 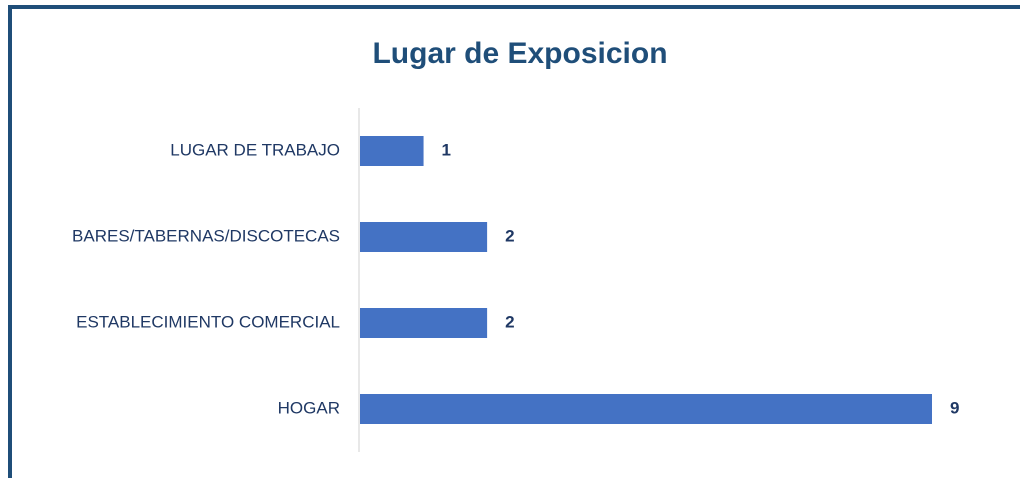 What do you see at coordinates (519, 53) in the screenshot?
I see `chart-title: Lugar de Exposicion` at bounding box center [519, 53].